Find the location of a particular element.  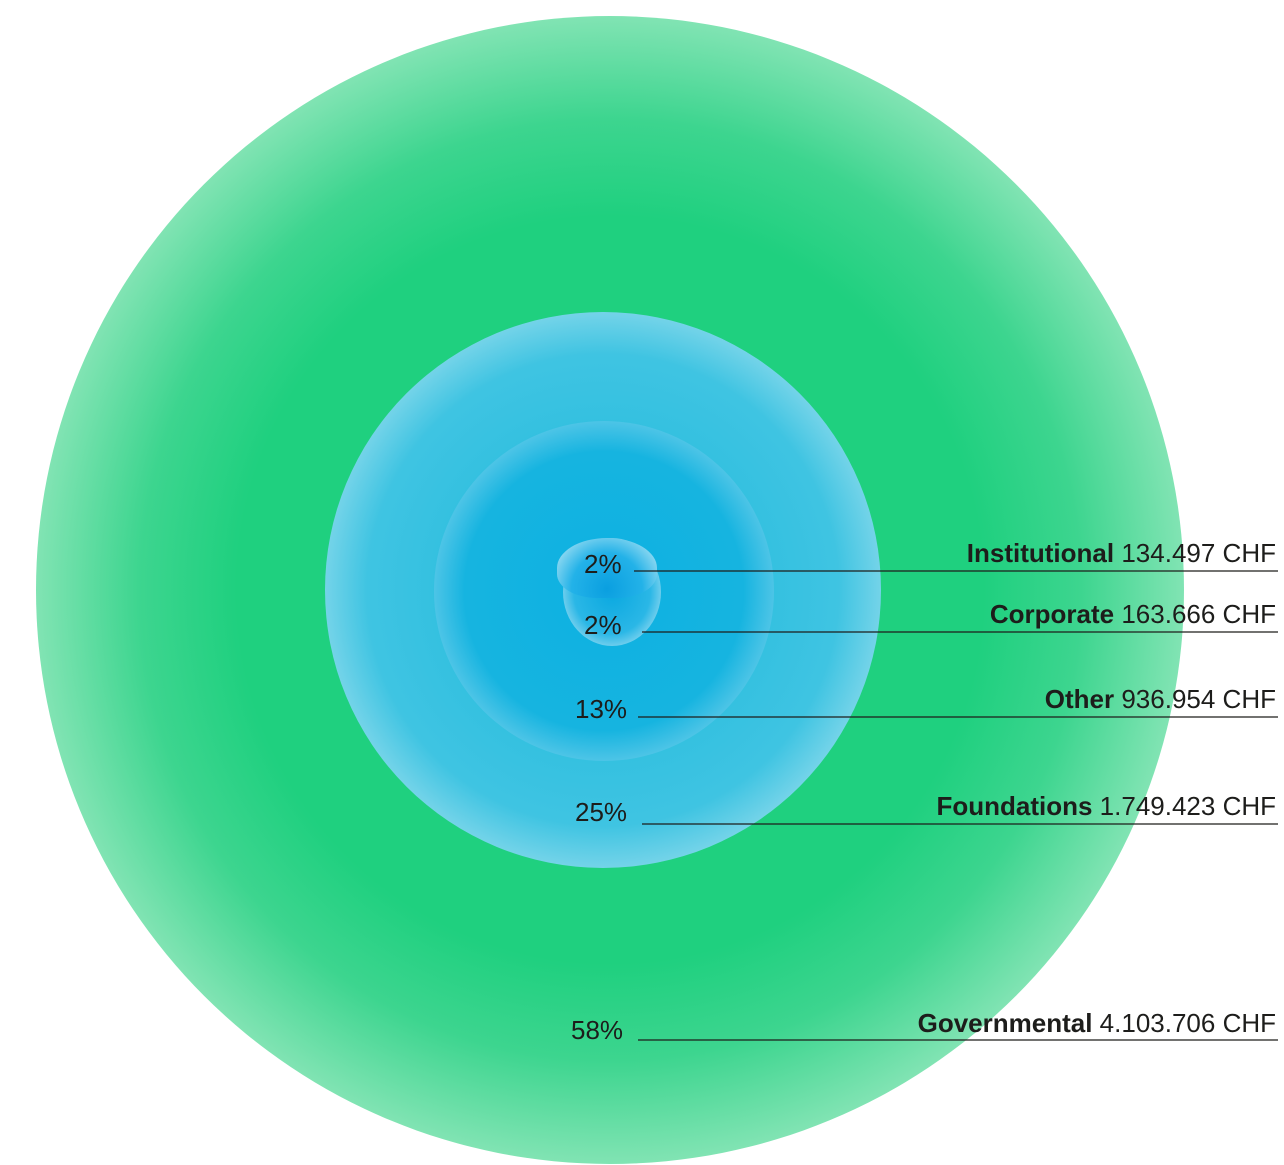

legend-label-corporate: Corporate 163.666 CHF is located at coordinates (1133, 614).